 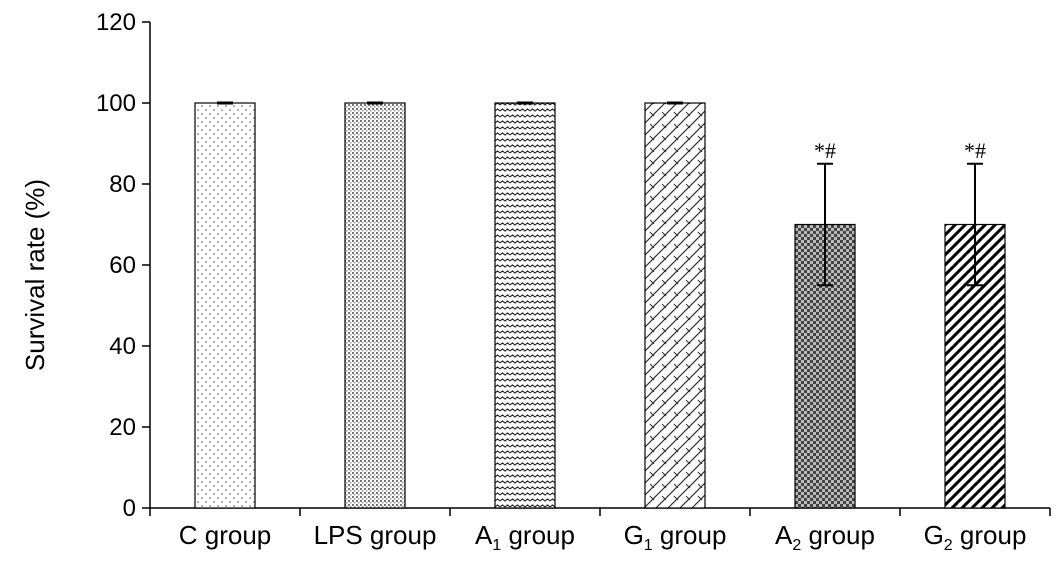 What do you see at coordinates (825, 537) in the screenshot?
I see `x-tick-label: A2 group` at bounding box center [825, 537].